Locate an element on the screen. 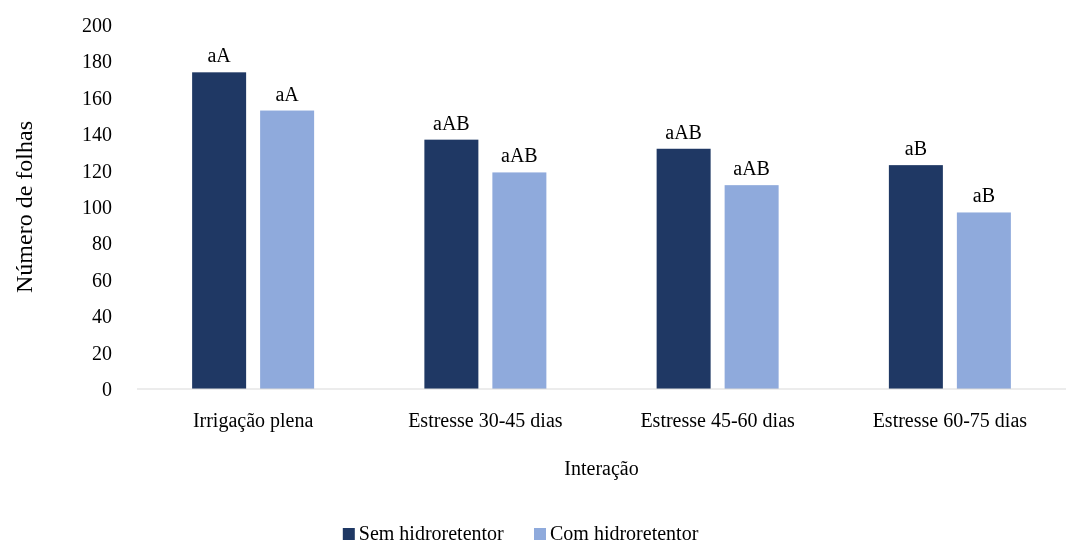  y-tick-label: 200 is located at coordinates (97, 25).